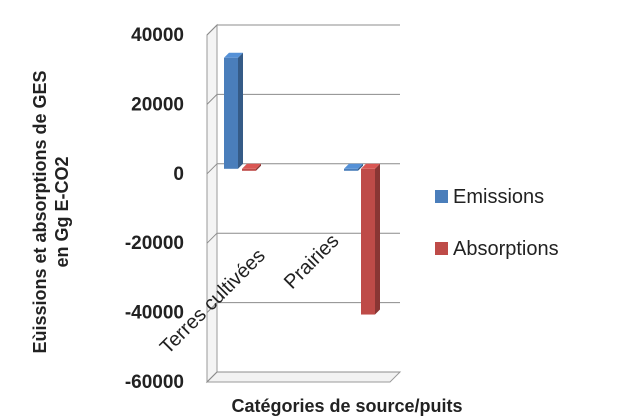  Describe the element at coordinates (154, 382) in the screenshot. I see `y-tick-label: -60000` at that location.